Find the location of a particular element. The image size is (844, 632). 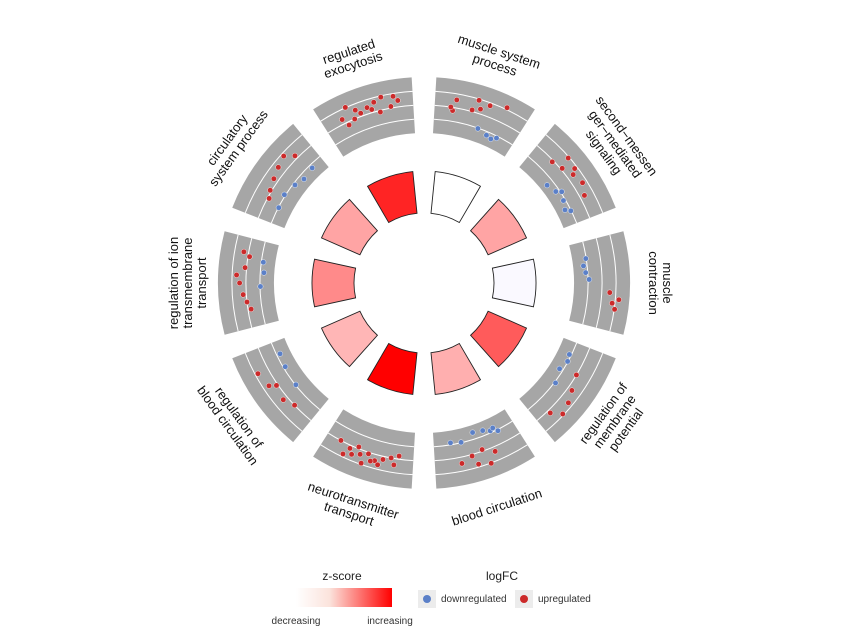

term-label: musclecontraction is located at coordinates (660, 283).